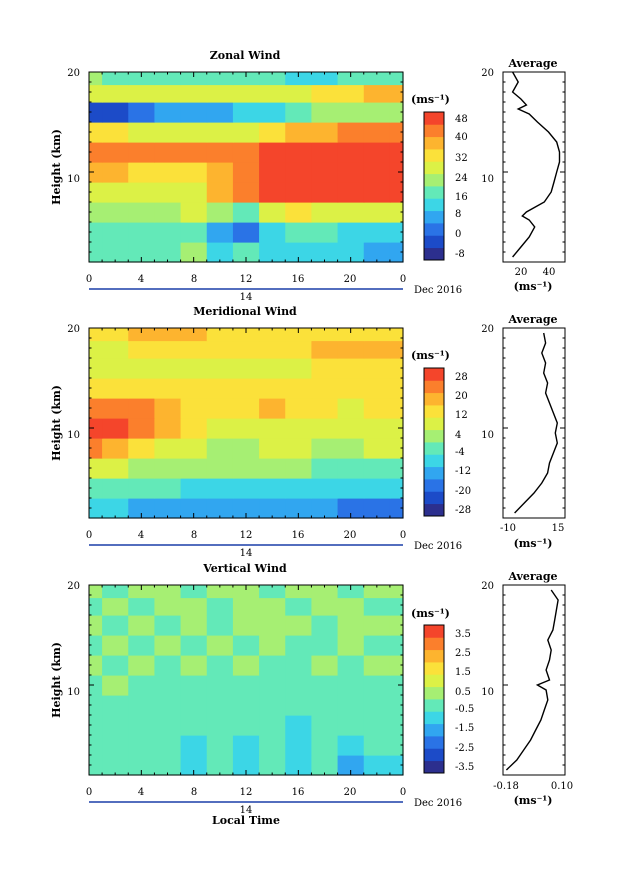  Describe the element at coordinates (461, 158) in the screenshot. I see `colorbar-tick-label: 32` at that location.